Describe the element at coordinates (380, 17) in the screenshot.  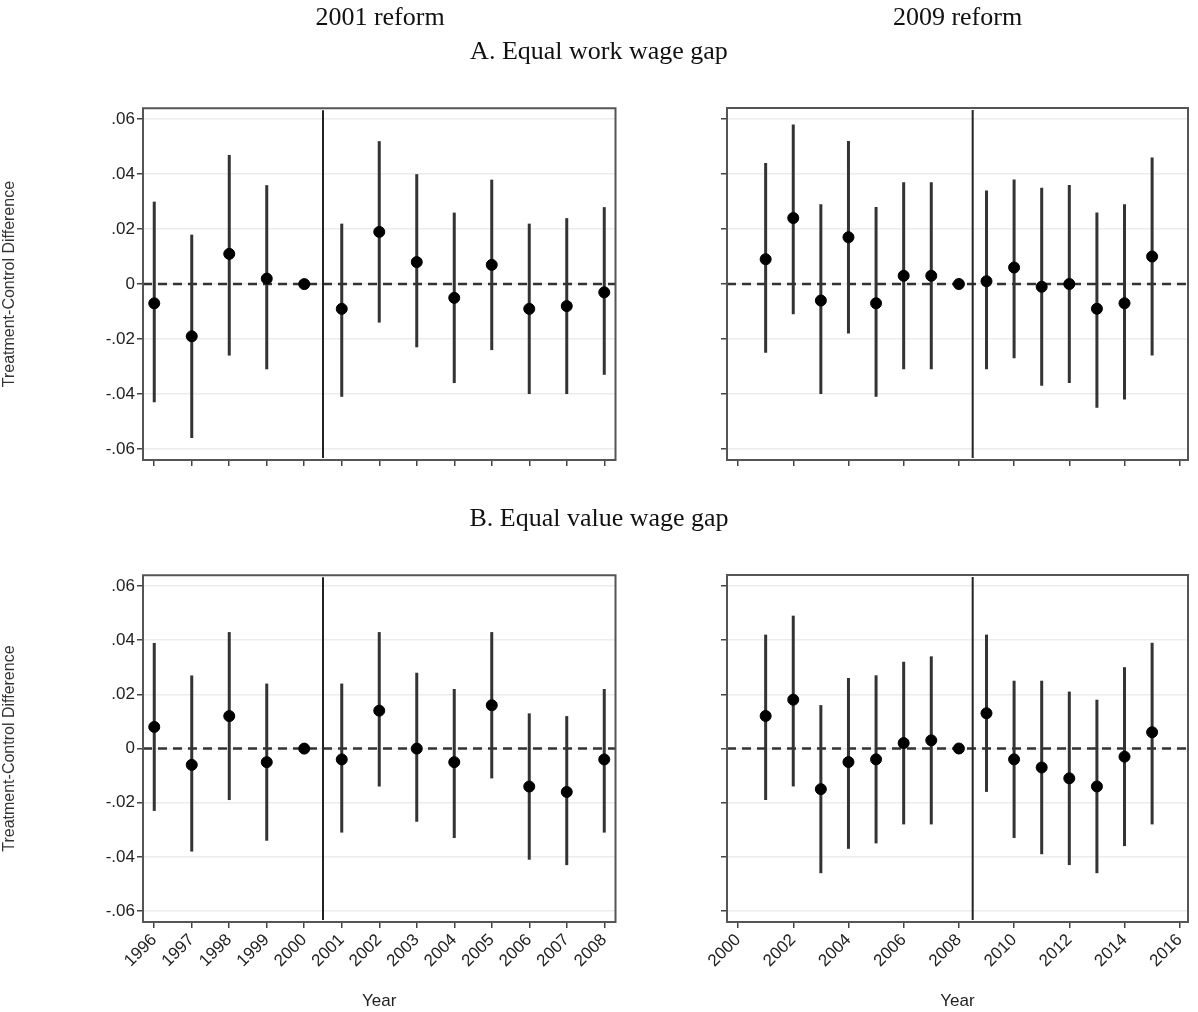
I see `chart-title: 2001 reform` at that location.